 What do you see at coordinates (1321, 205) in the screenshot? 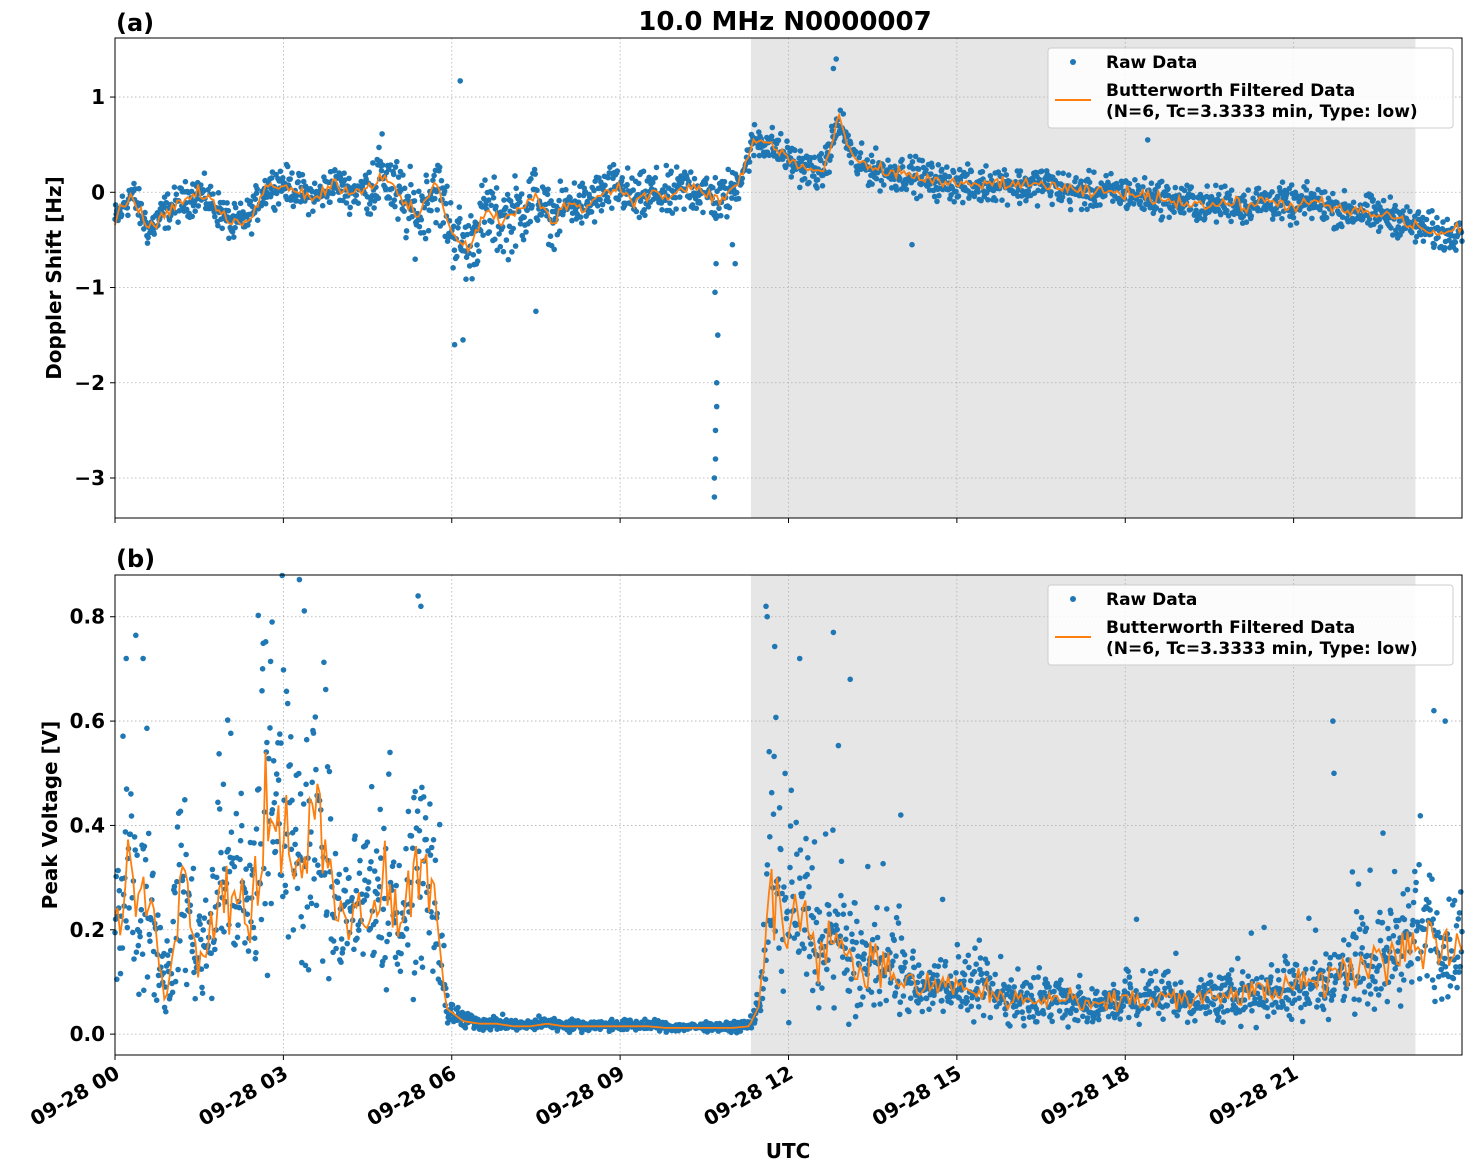
I see `panel-a-raw-point-1969` at bounding box center [1321, 205].